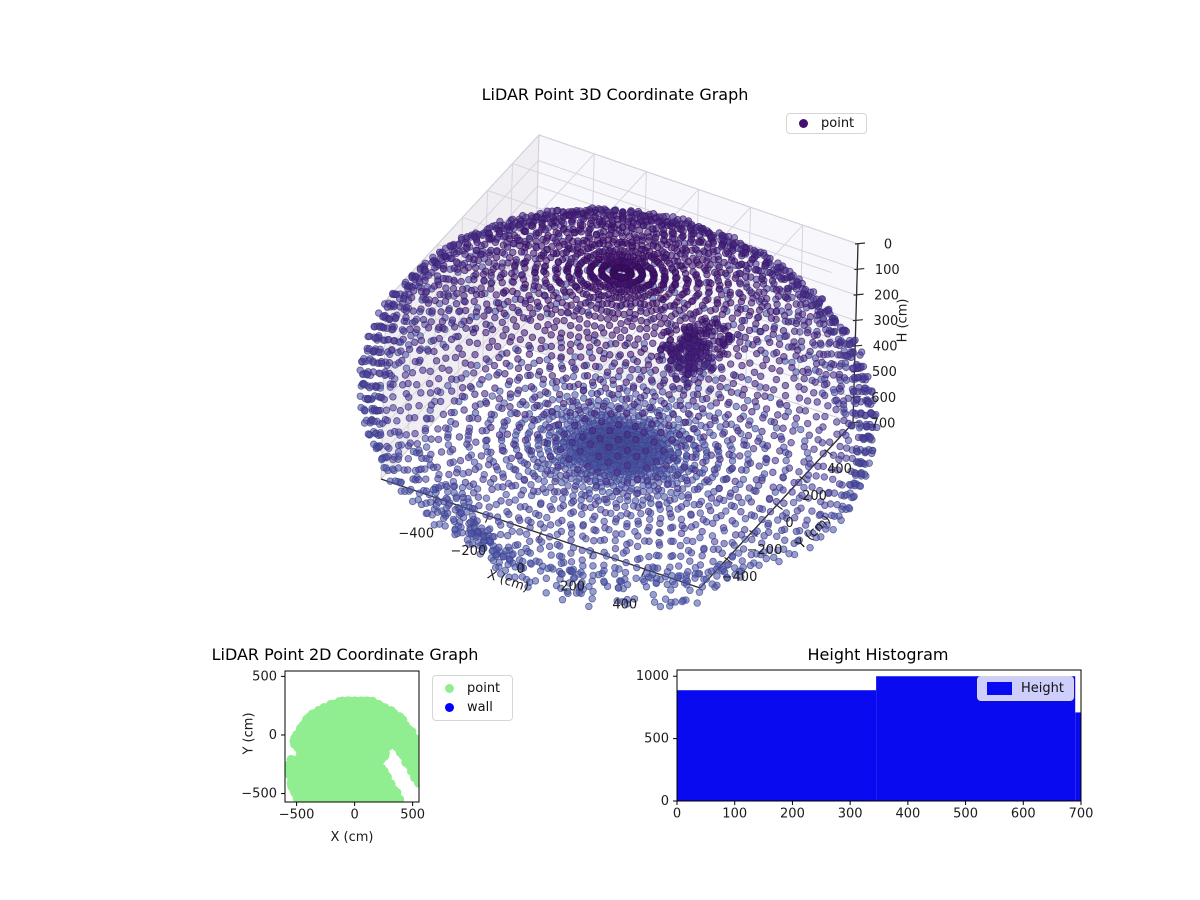  I want to click on height-histogram-title: Height Histogram, so click(878, 654).